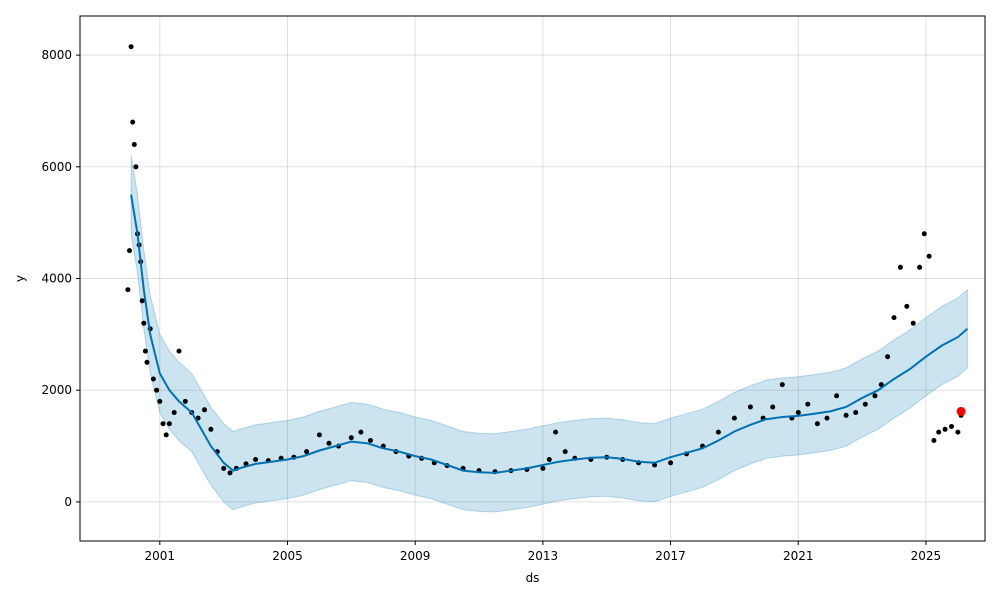  What do you see at coordinates (56, 55) in the screenshot?
I see `y-tick-label: 8000` at bounding box center [56, 55].